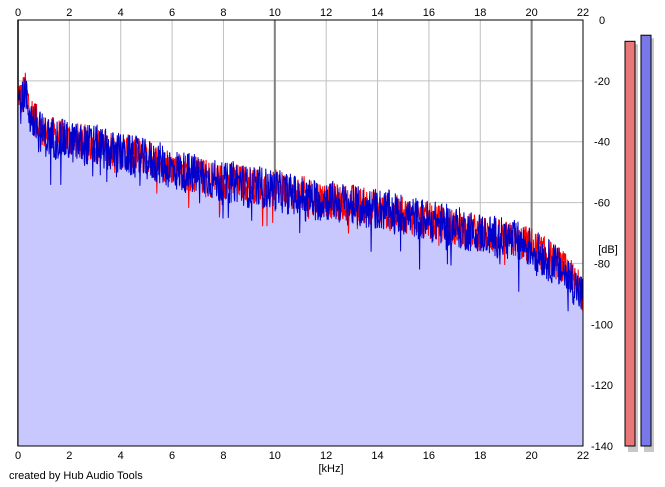  What do you see at coordinates (532, 13) in the screenshot?
I see `x-tick-label-top: 20` at bounding box center [532, 13].